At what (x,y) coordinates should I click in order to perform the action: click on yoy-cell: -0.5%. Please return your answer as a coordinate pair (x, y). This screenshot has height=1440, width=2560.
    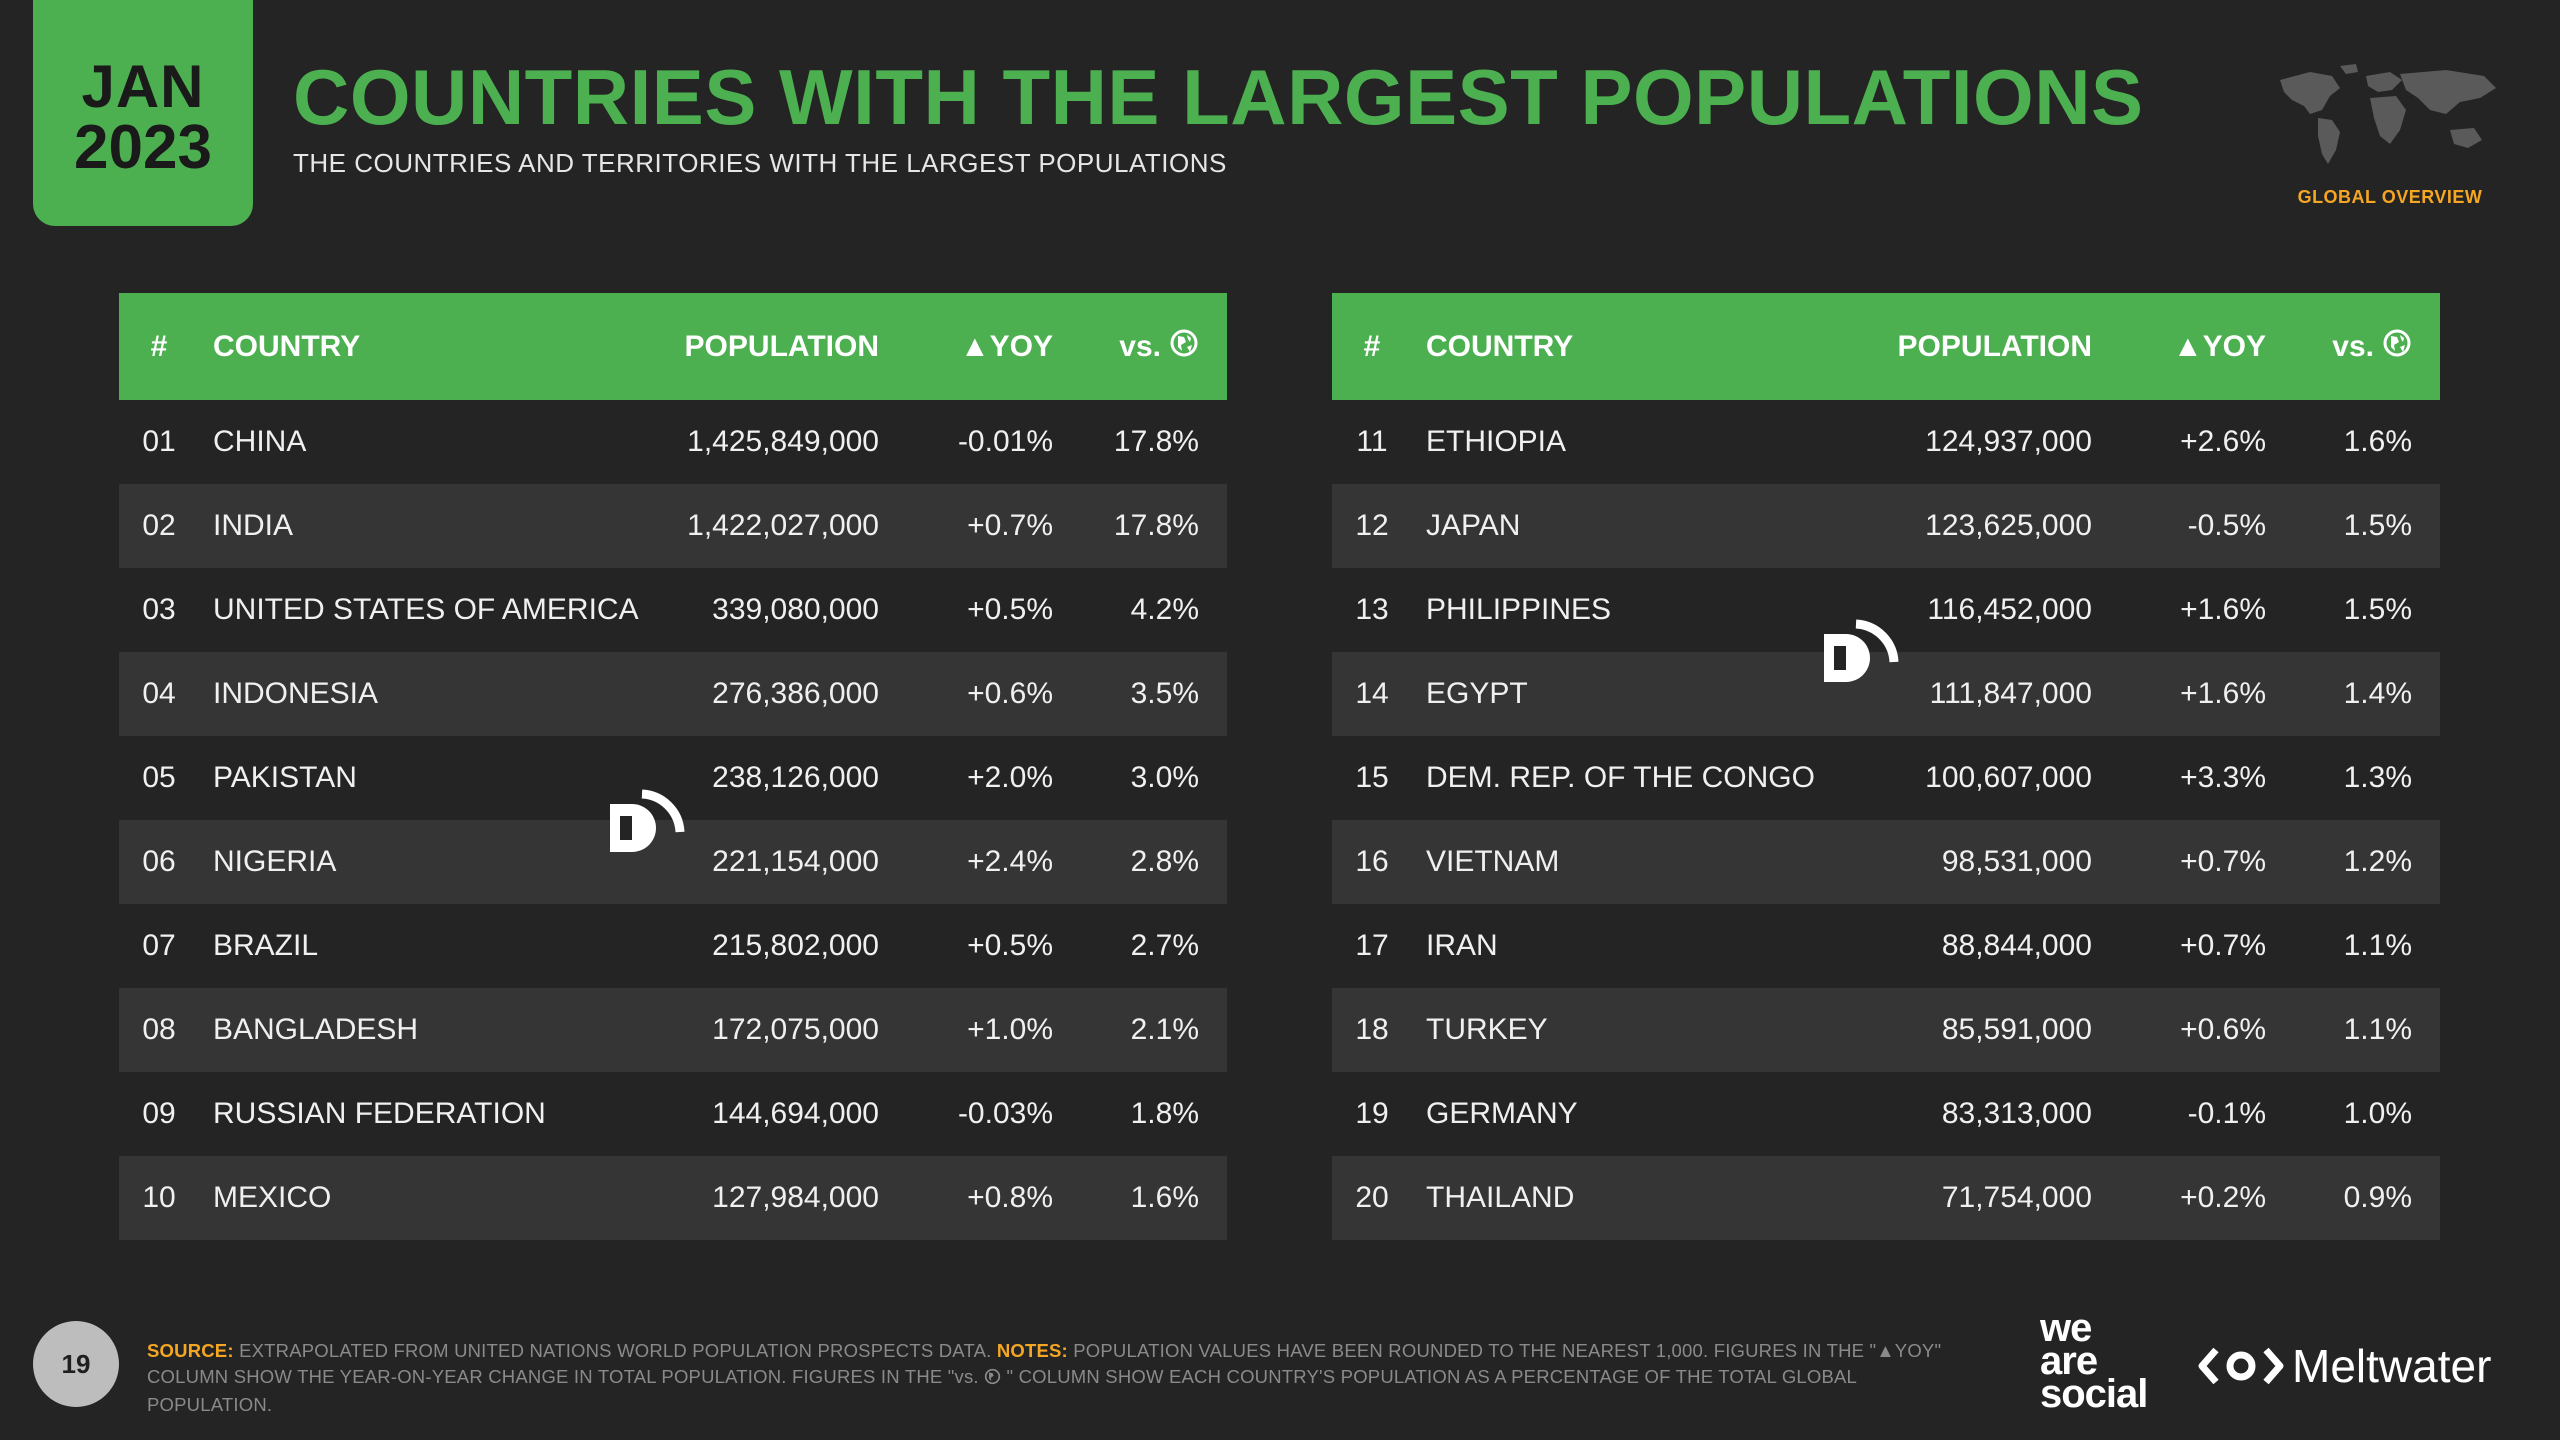
    Looking at the image, I should click on (2226, 525).